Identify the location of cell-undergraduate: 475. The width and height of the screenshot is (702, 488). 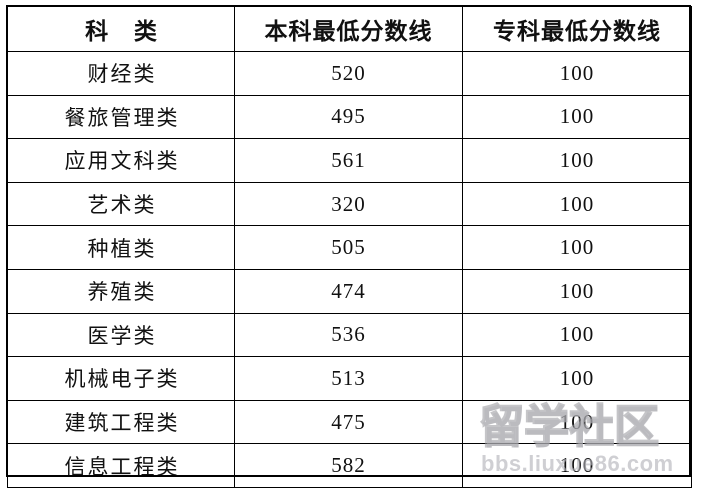
(348, 422).